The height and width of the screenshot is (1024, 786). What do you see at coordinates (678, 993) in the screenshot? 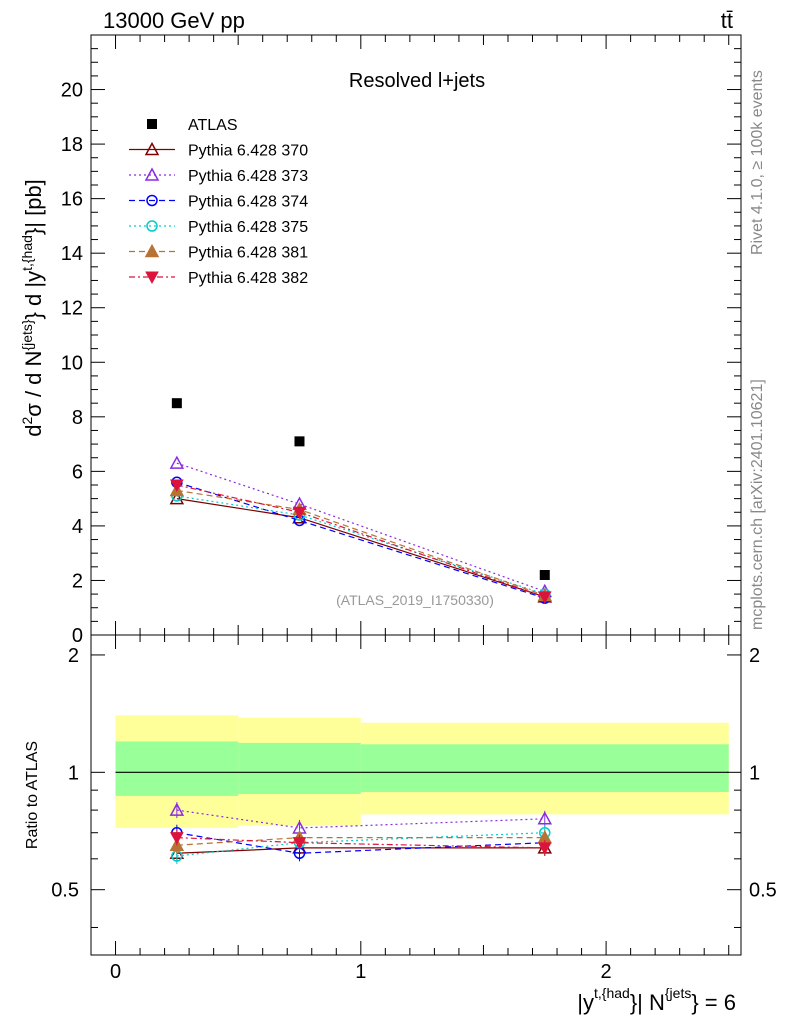
I see `xlabel-sup-jets: {jets` at bounding box center [678, 993].